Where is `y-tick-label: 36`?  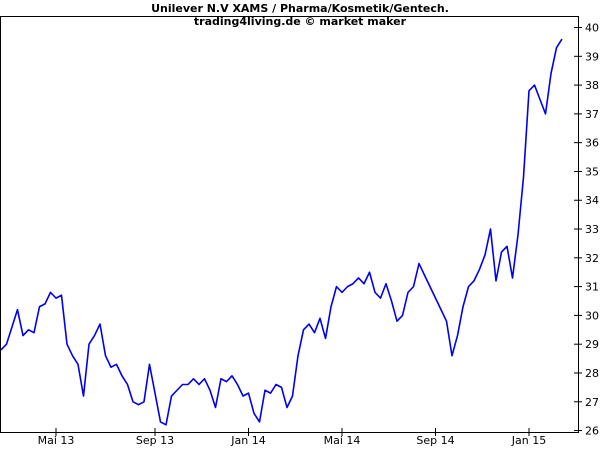
y-tick-label: 36 is located at coordinates (592, 143).